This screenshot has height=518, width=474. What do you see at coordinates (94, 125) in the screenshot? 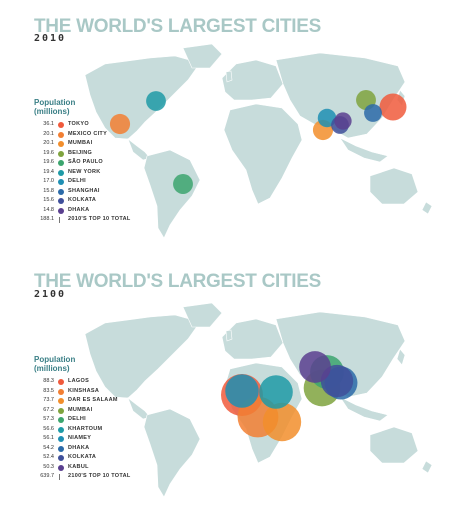
I see `legend-item-tokyo: 36.1 TOKYO` at bounding box center [94, 125].